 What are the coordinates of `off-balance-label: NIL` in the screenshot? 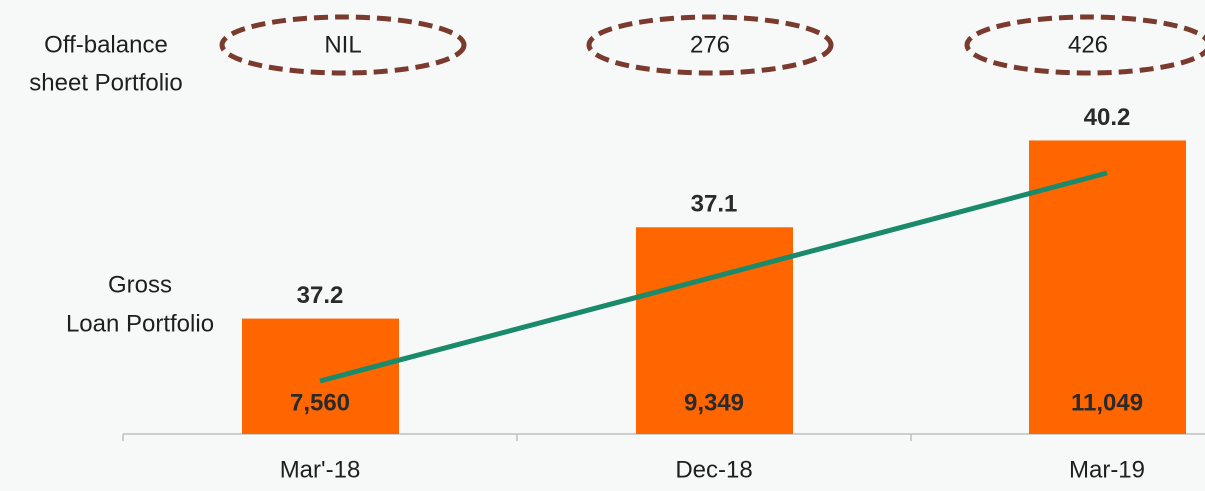 It's located at (342, 44).